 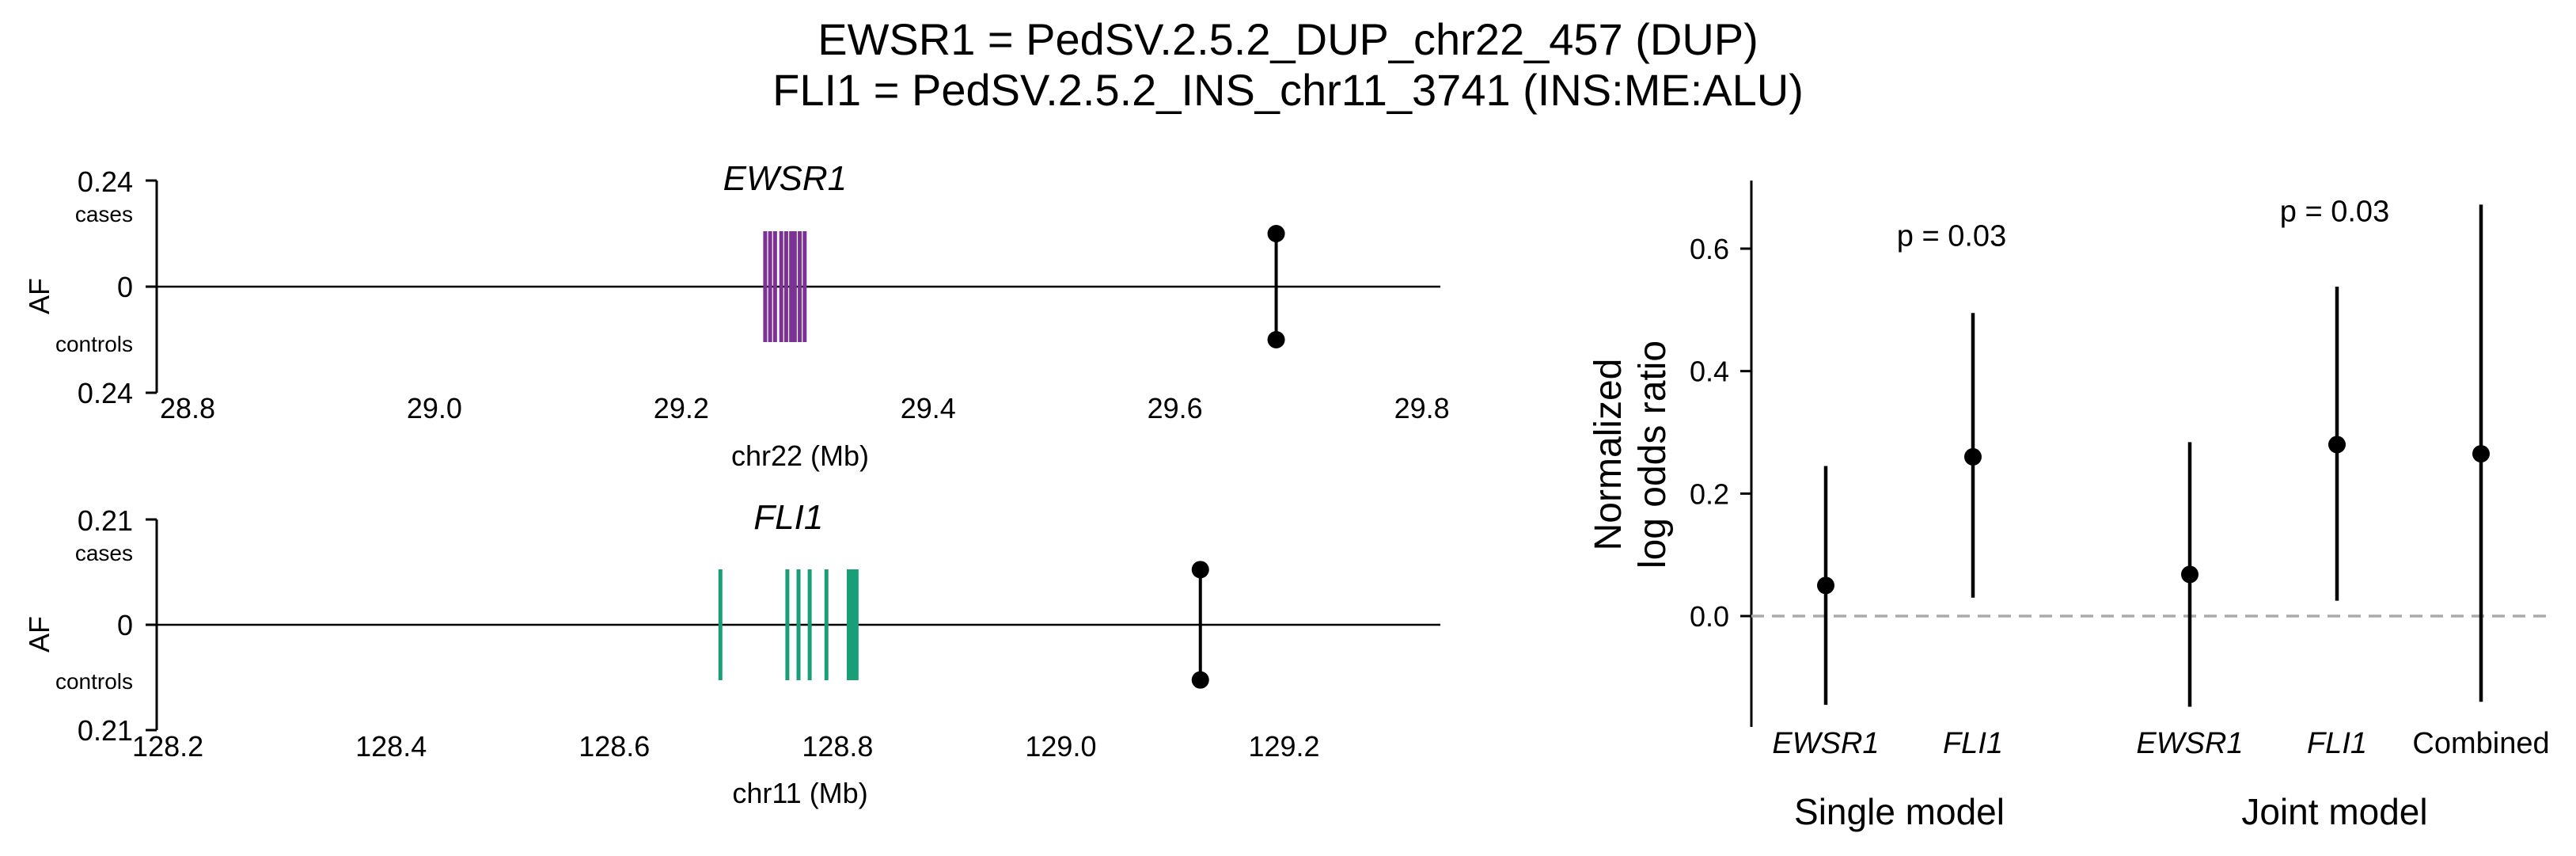 I want to click on x-tick-label: 129.2, so click(x=1283, y=746).